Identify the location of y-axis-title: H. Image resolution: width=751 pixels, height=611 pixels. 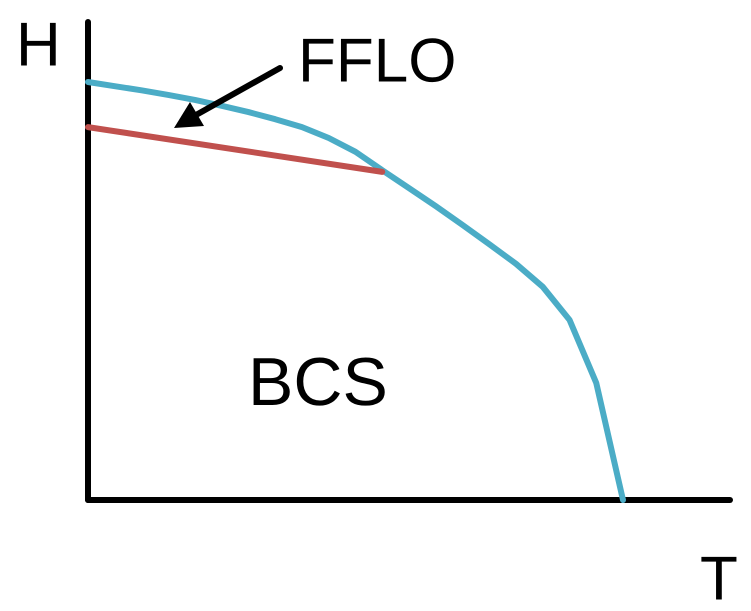
(38, 45).